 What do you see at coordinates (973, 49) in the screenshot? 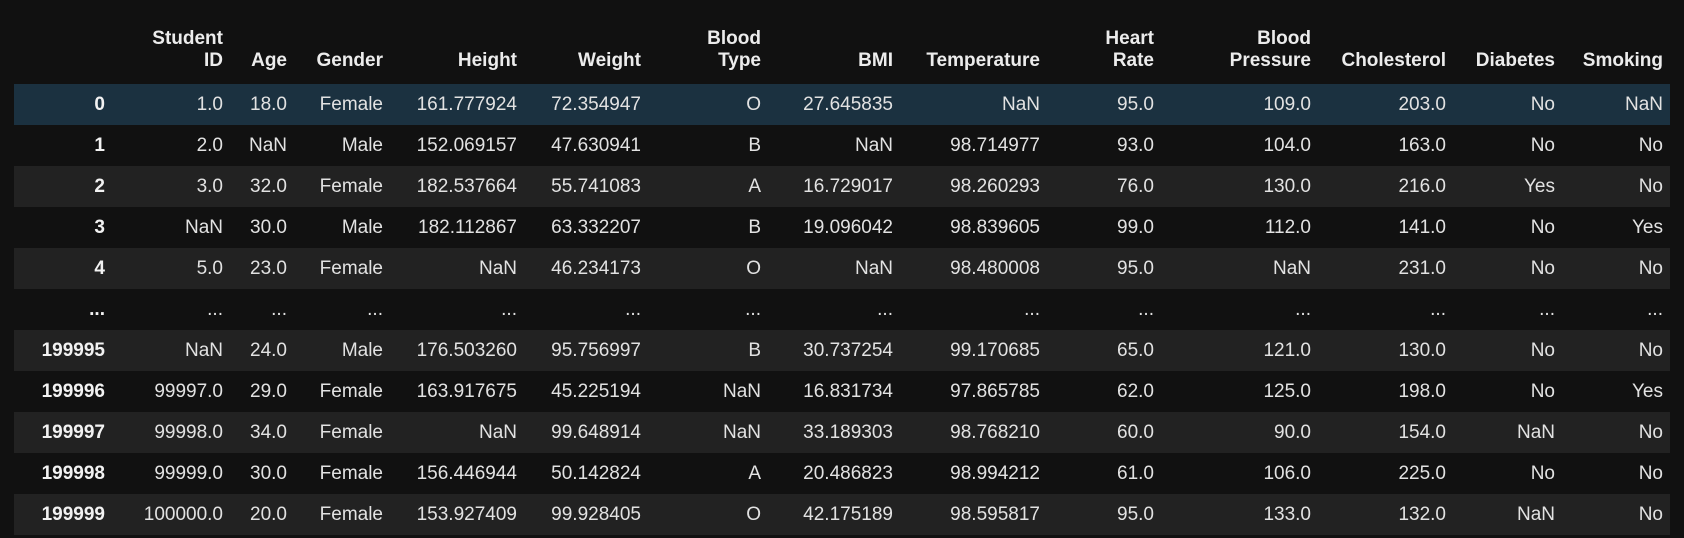
I see `column-header: Temperature` at bounding box center [973, 49].